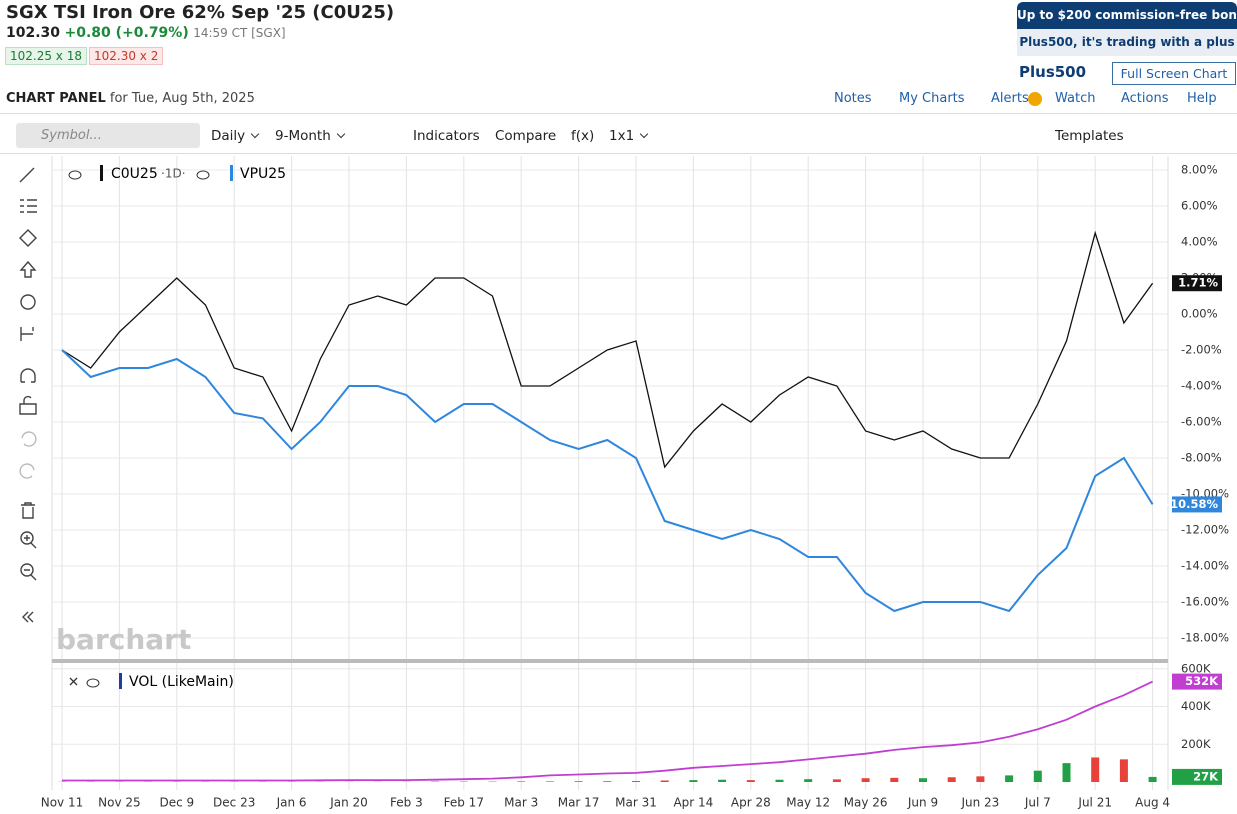 The image size is (1237, 814). I want to click on y-tick-label: 400K, so click(1196, 706).